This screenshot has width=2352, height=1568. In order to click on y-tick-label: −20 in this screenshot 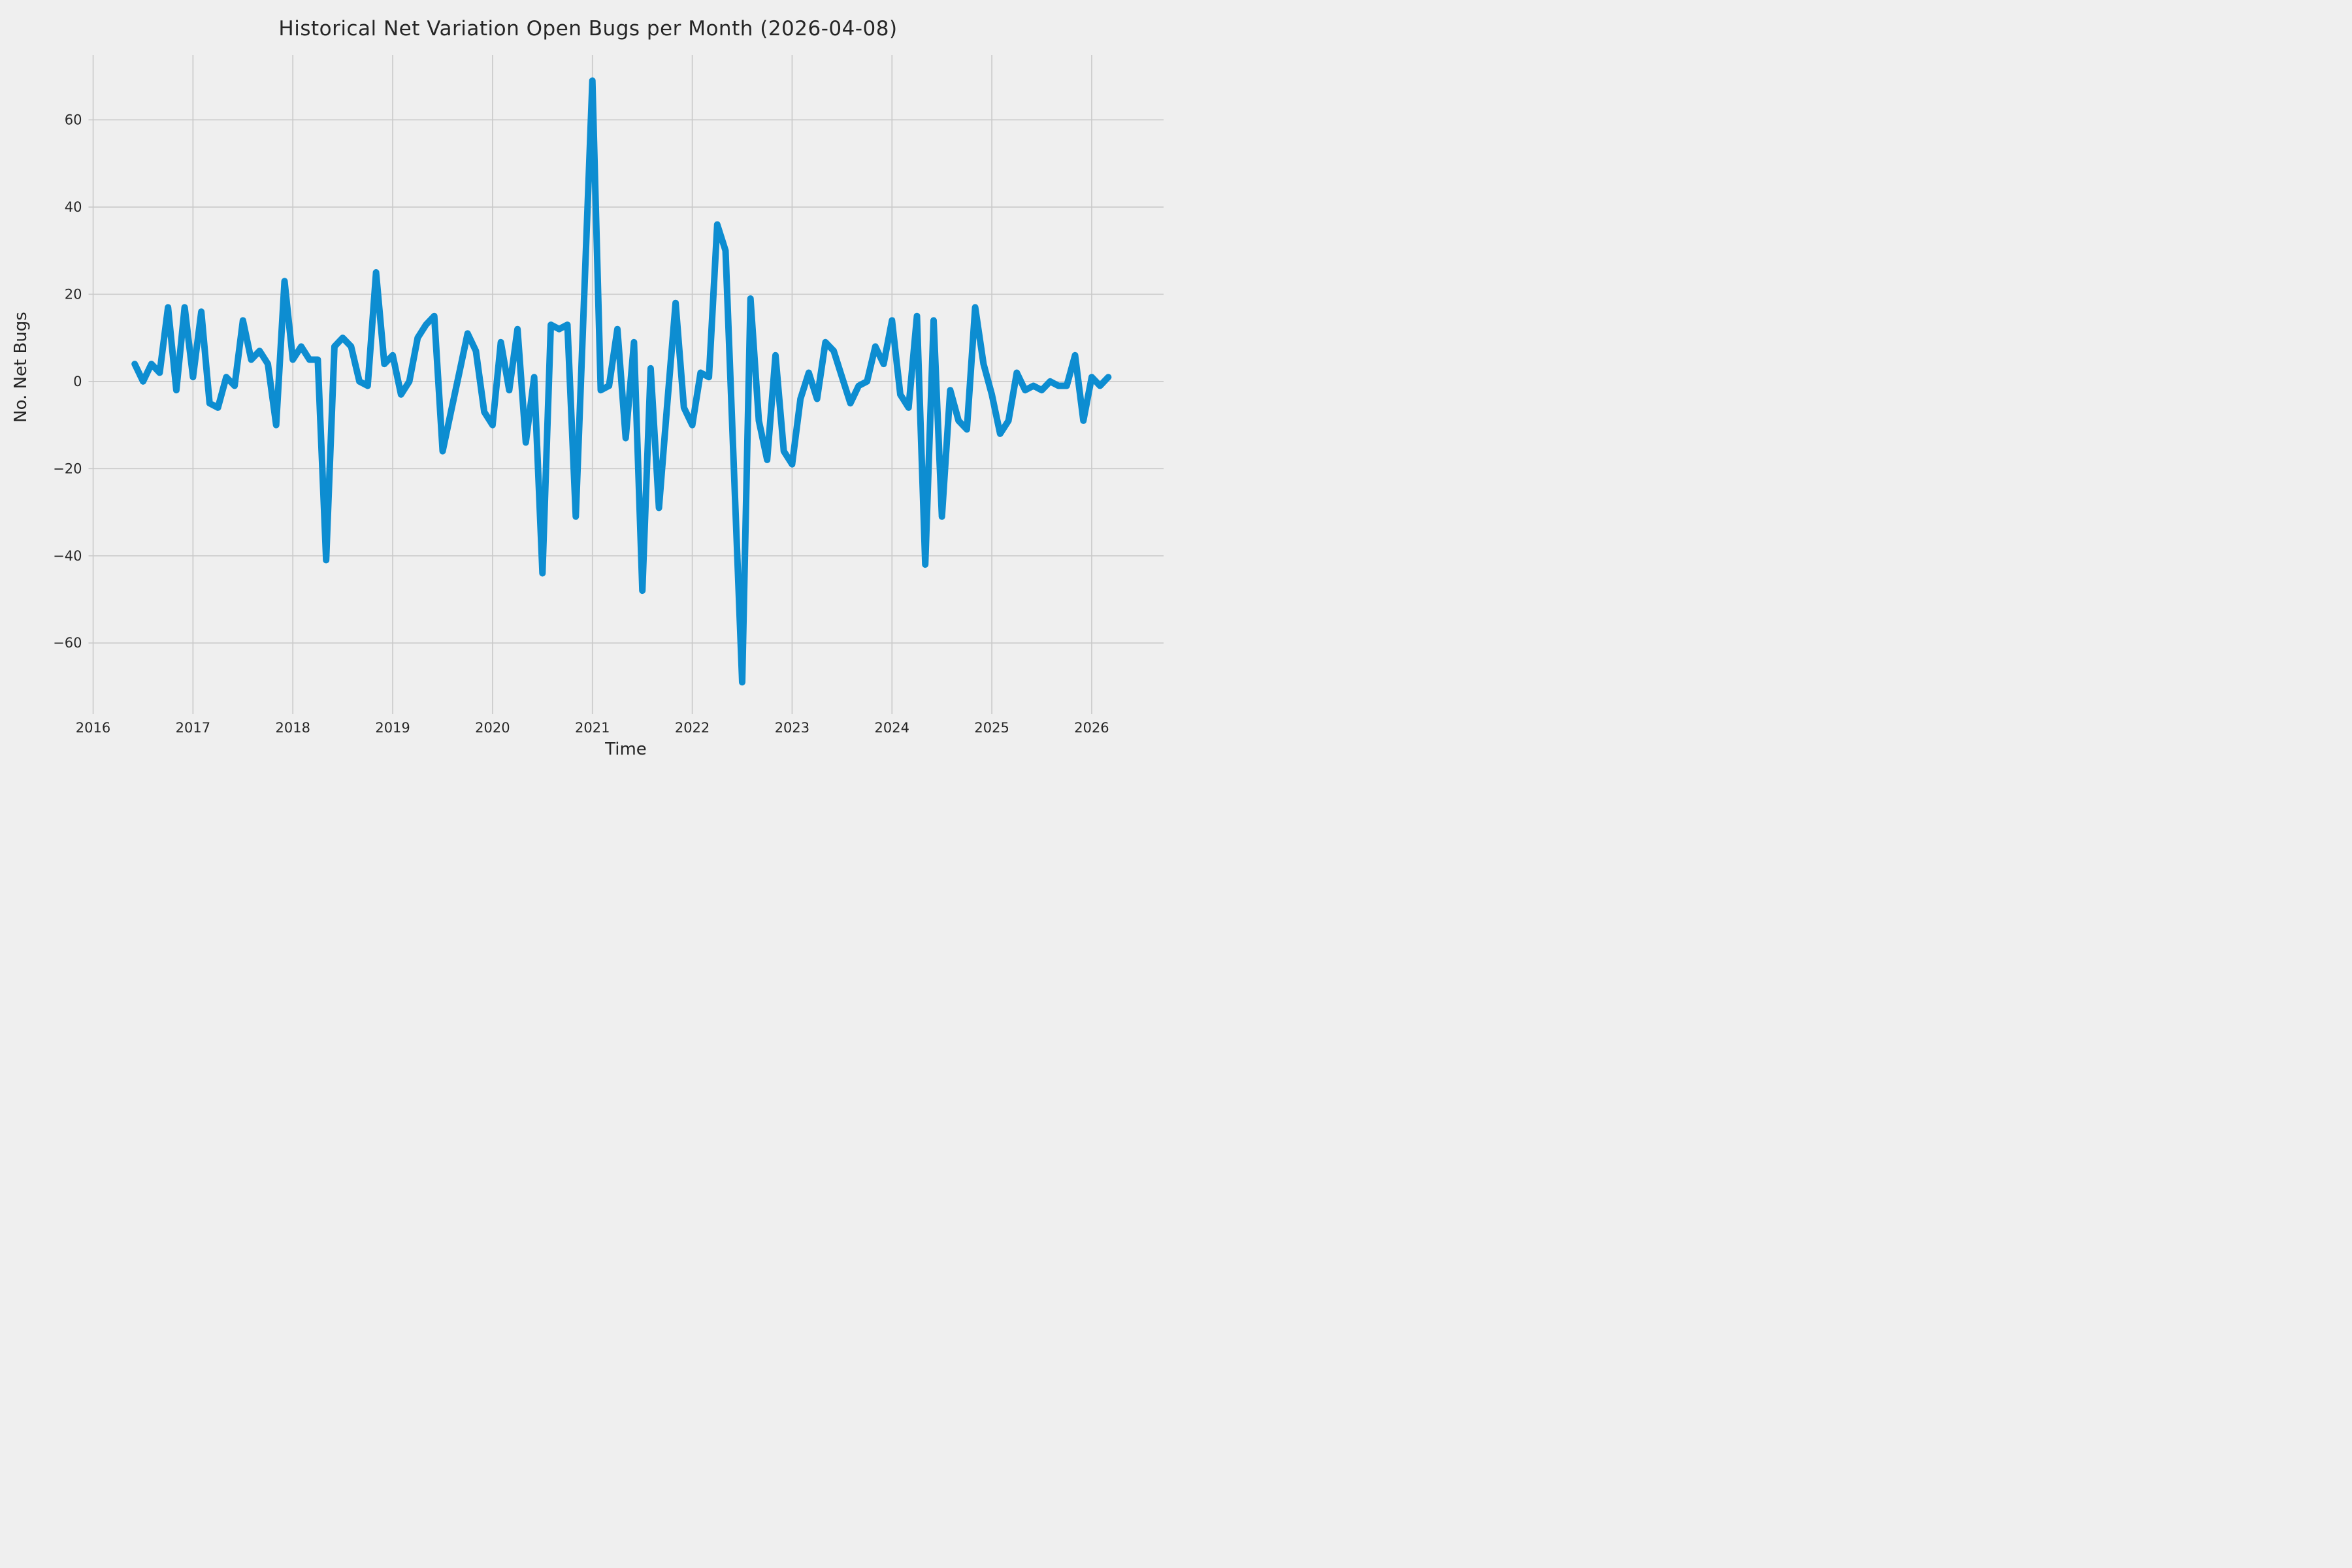, I will do `click(67, 468)`.